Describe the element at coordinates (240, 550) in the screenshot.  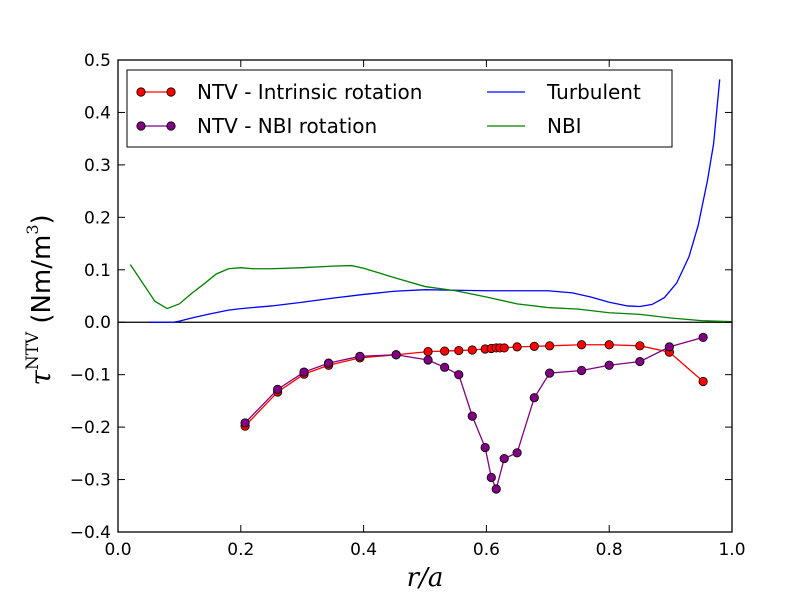
I see `x-tick-label: 0.2` at that location.